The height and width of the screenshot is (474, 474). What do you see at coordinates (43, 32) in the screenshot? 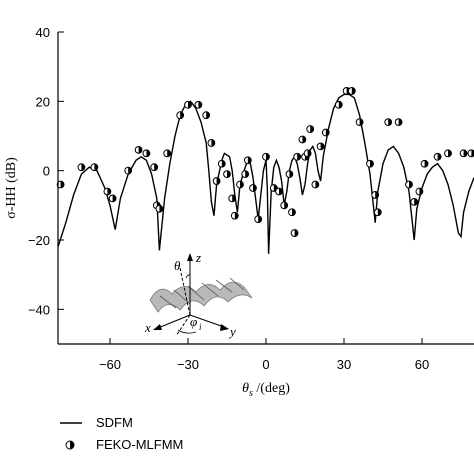
I see `y-tick-label: 40` at bounding box center [43, 32].